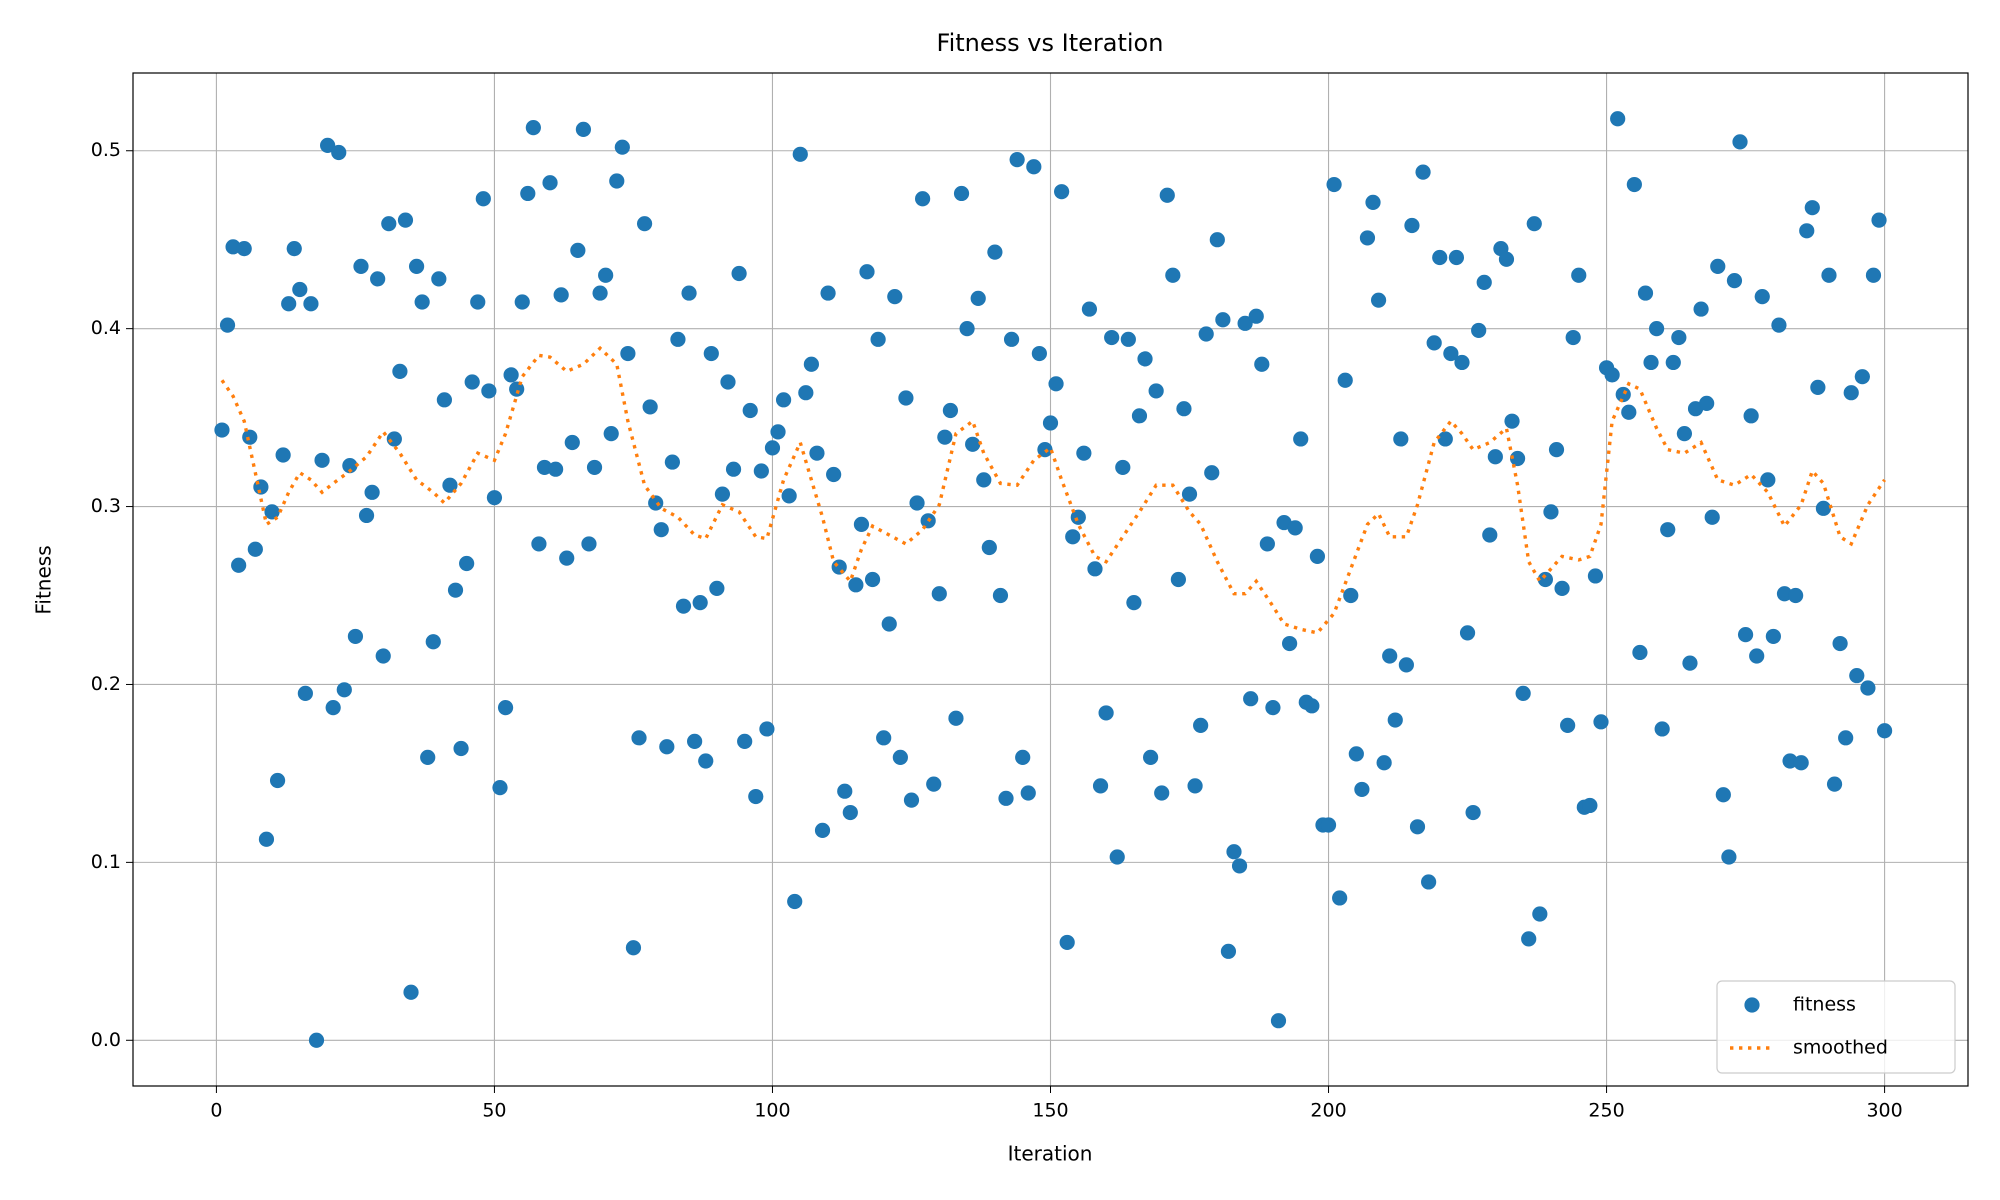 This screenshot has height=1200, width=2000. What do you see at coordinates (106, 506) in the screenshot?
I see `y-tick-label: 0.3` at bounding box center [106, 506].